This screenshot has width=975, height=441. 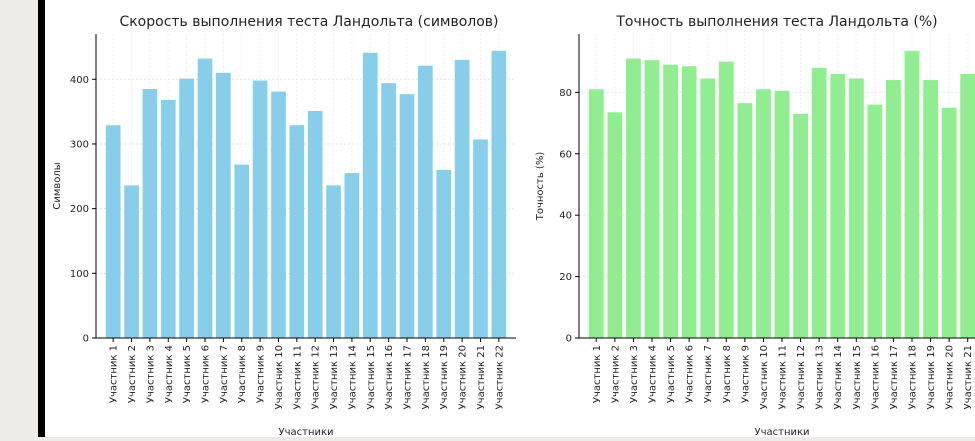 I want to click on x-tick-label: Участник 17, so click(x=894, y=377).